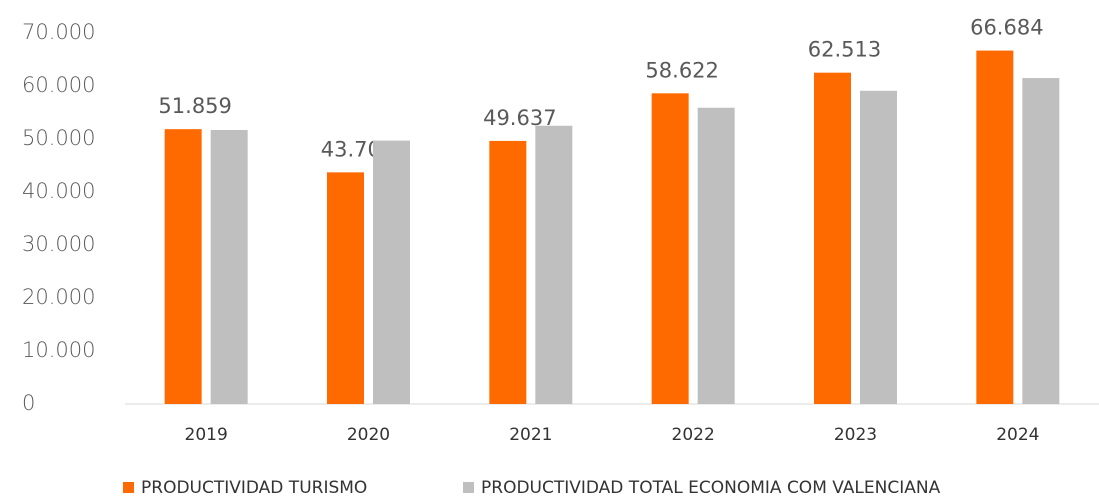 The image size is (1099, 496). I want to click on legend-label: PRODUCTIVIDAD TURISMO, so click(254, 487).